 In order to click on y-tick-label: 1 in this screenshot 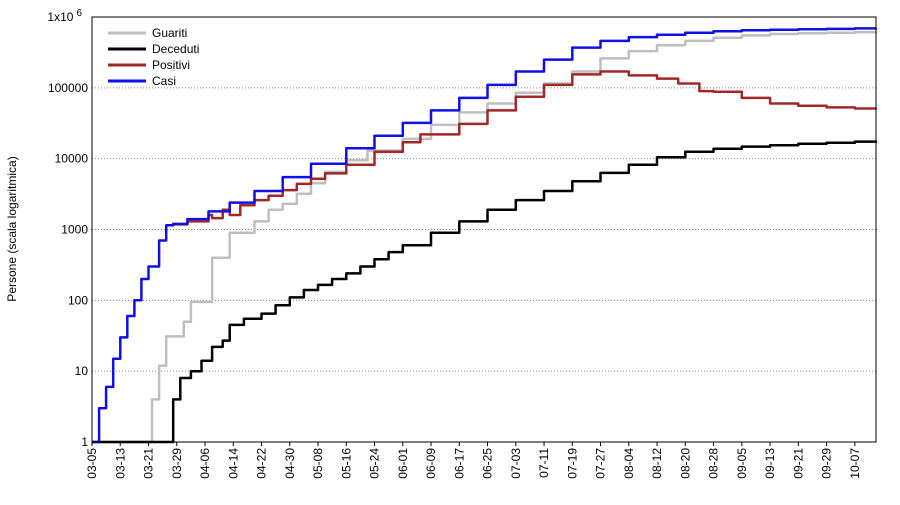, I will do `click(84, 442)`.